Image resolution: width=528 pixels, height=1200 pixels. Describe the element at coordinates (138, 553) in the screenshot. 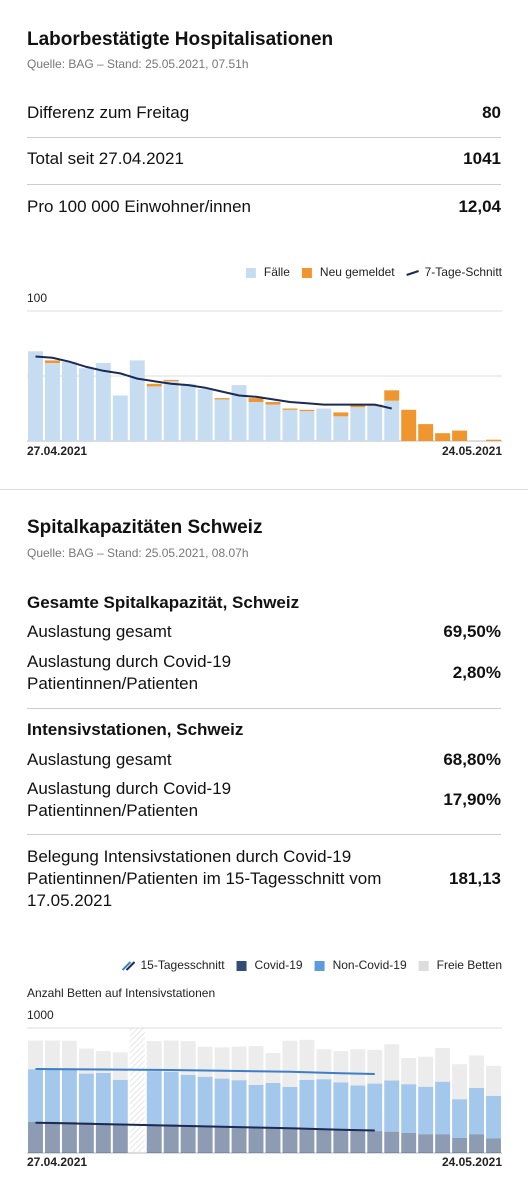

I see `source: Quelle: BAG – Stand: 25.05.2021, 08.07h` at that location.